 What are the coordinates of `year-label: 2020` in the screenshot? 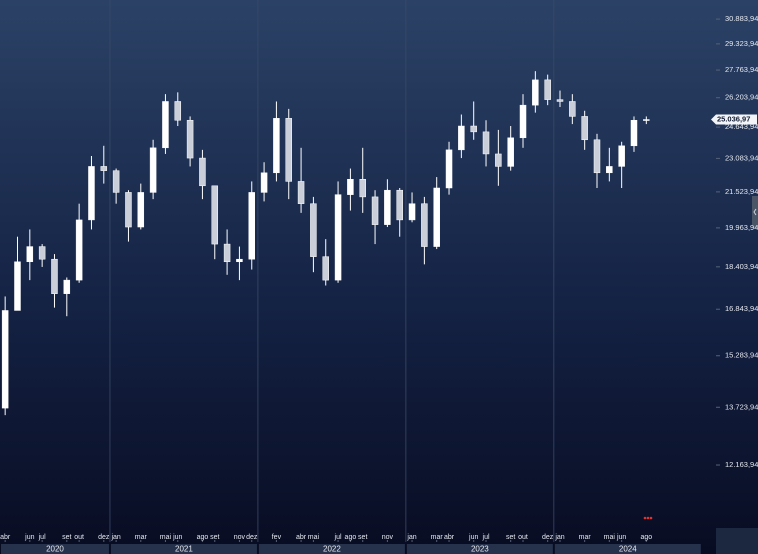 It's located at (55, 549).